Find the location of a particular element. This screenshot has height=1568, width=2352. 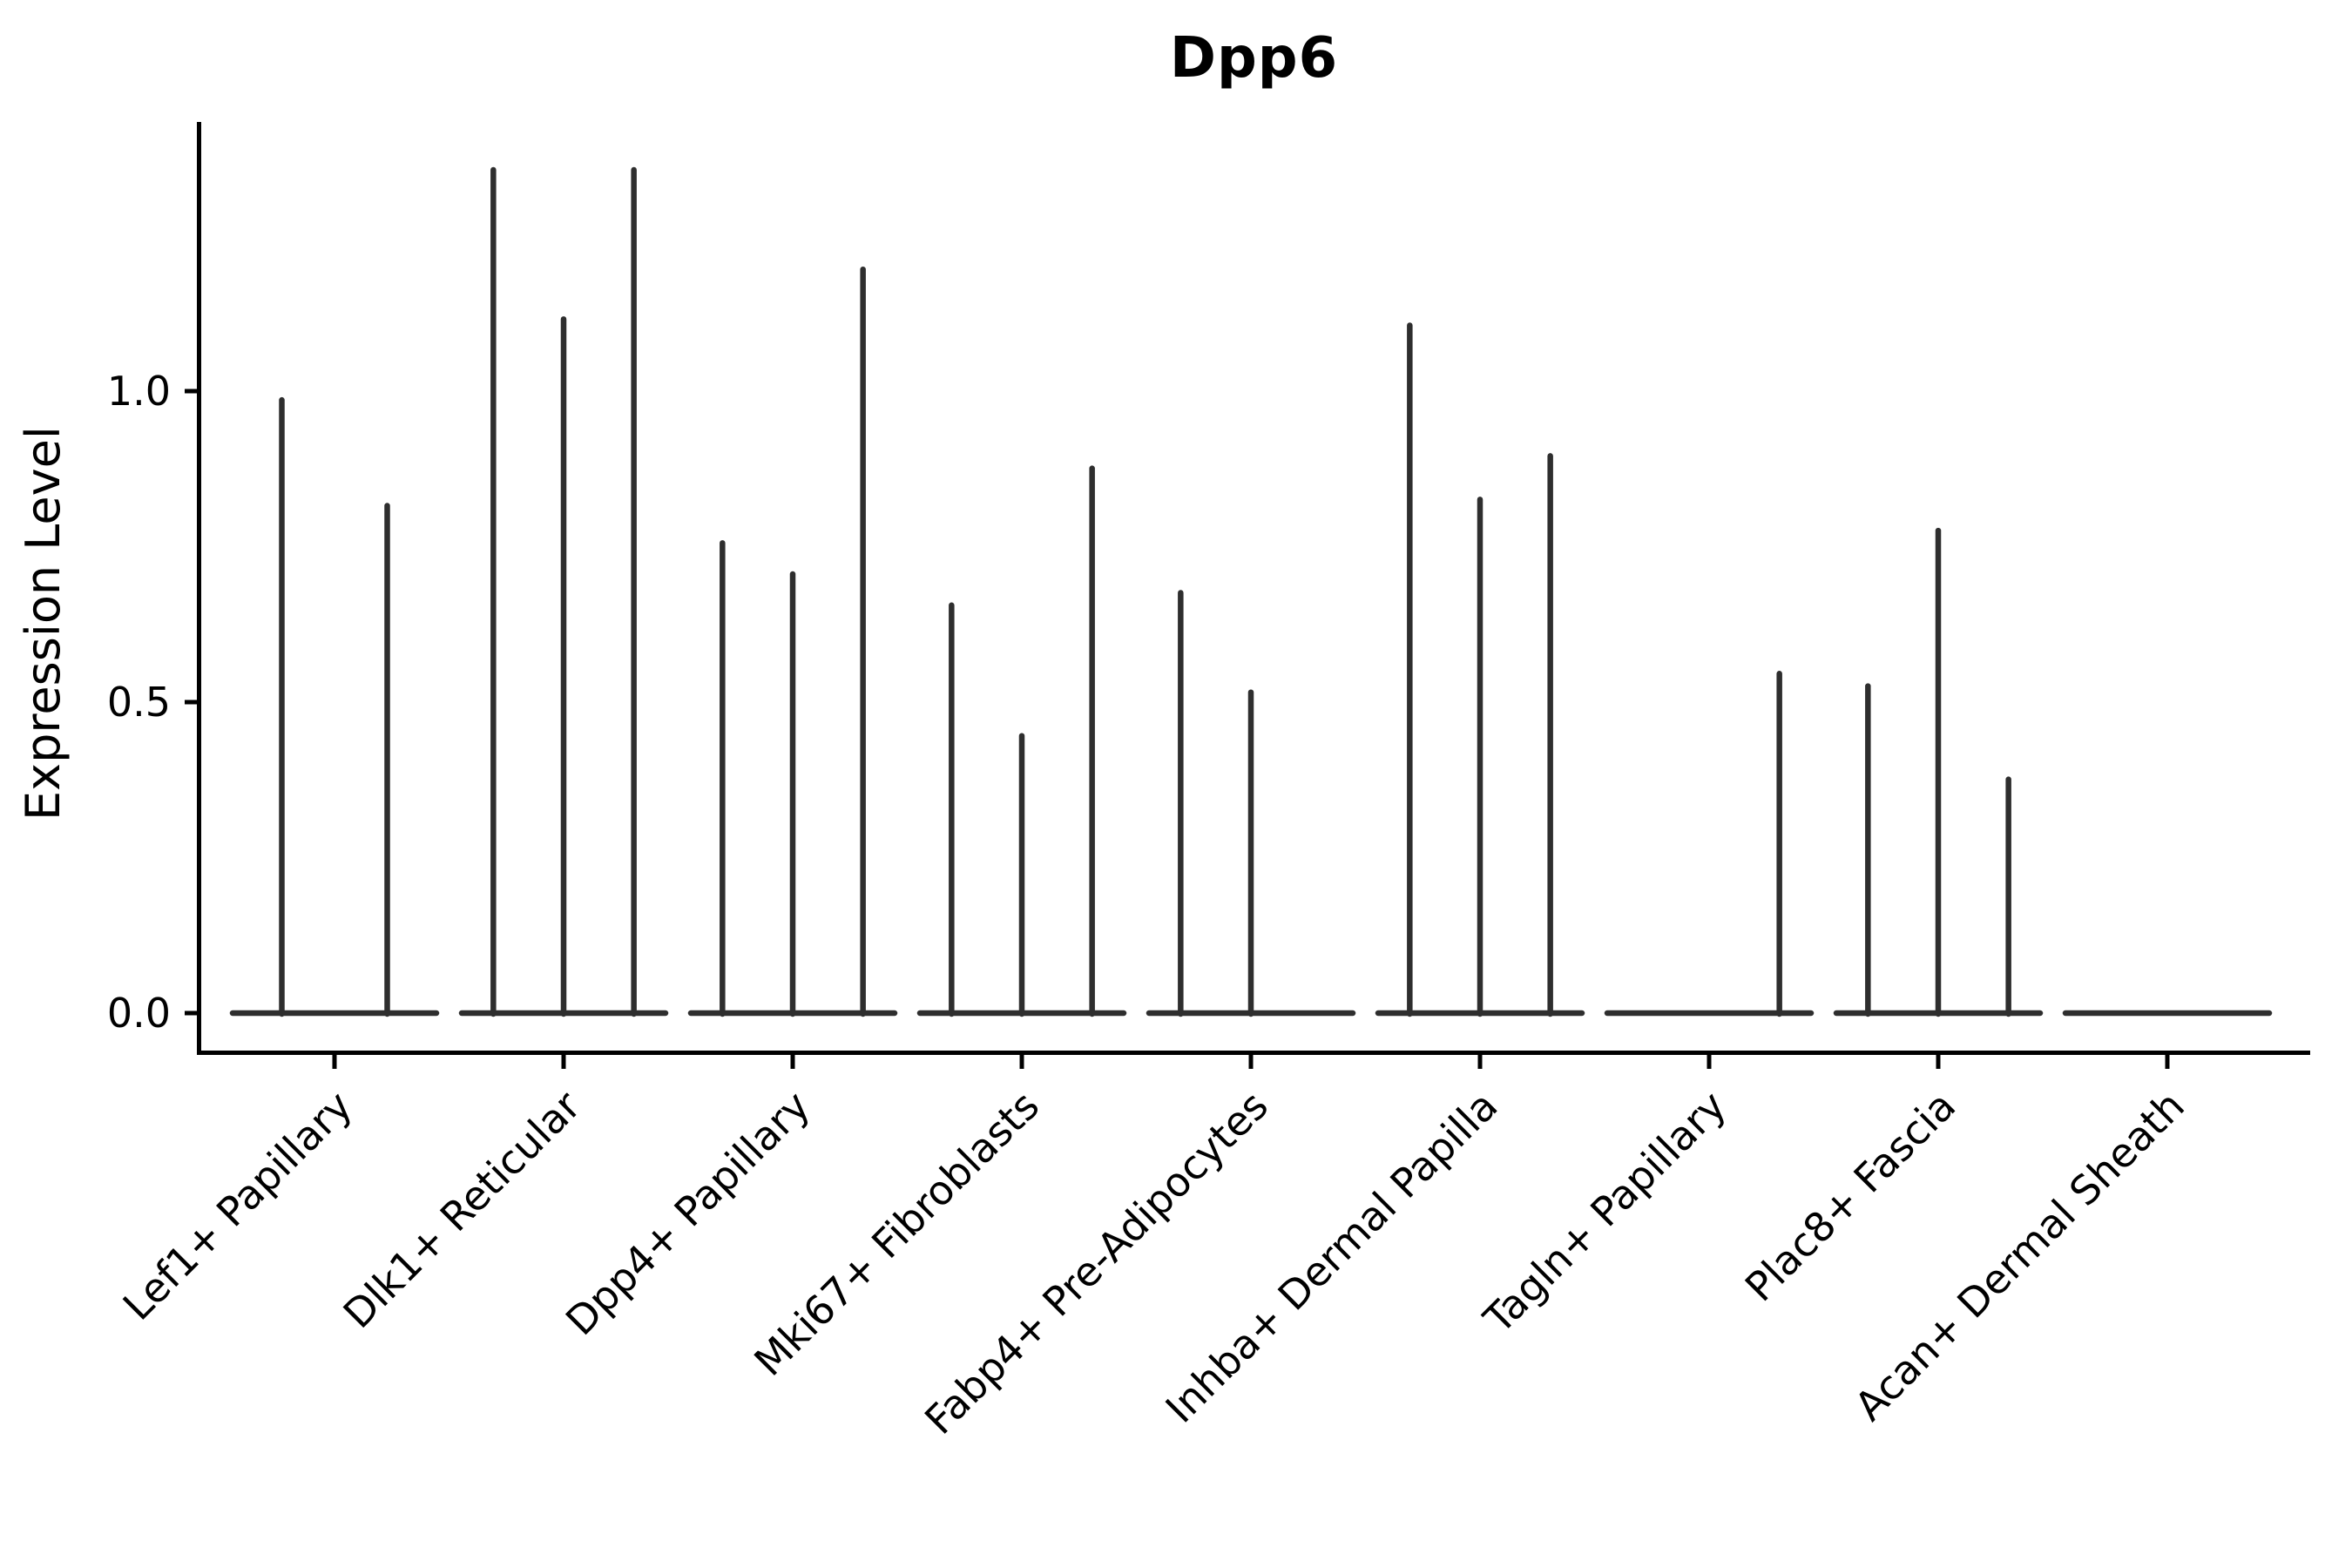

y-tick-label: 0.0 is located at coordinates (139, 1014).